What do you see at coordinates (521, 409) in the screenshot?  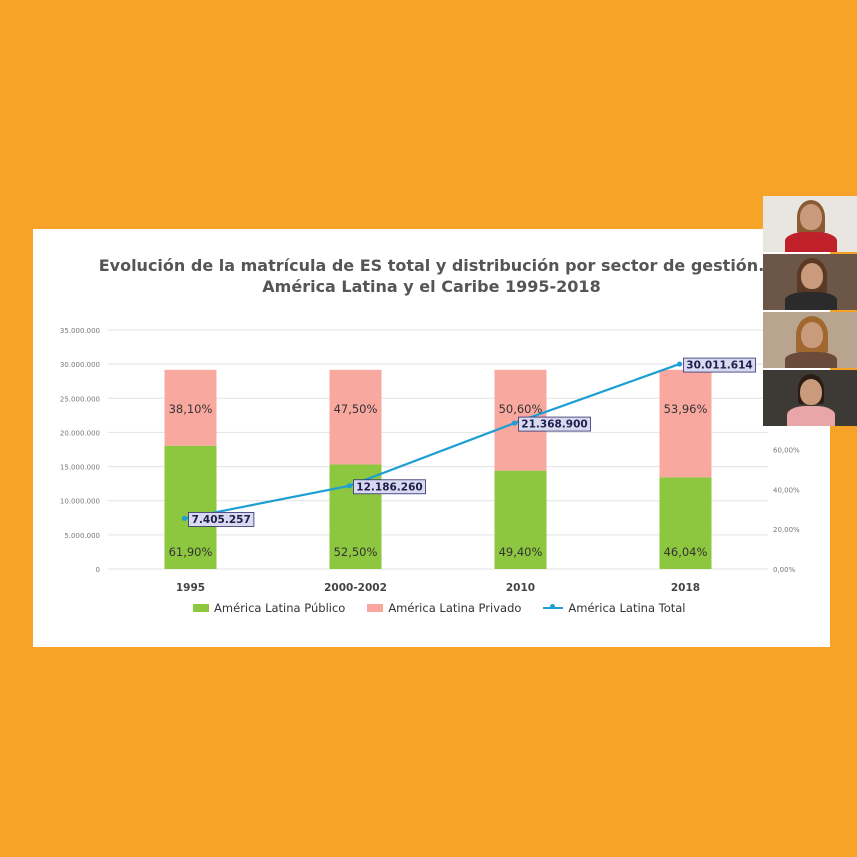 I see `data-label-privado: 50,60%` at bounding box center [521, 409].